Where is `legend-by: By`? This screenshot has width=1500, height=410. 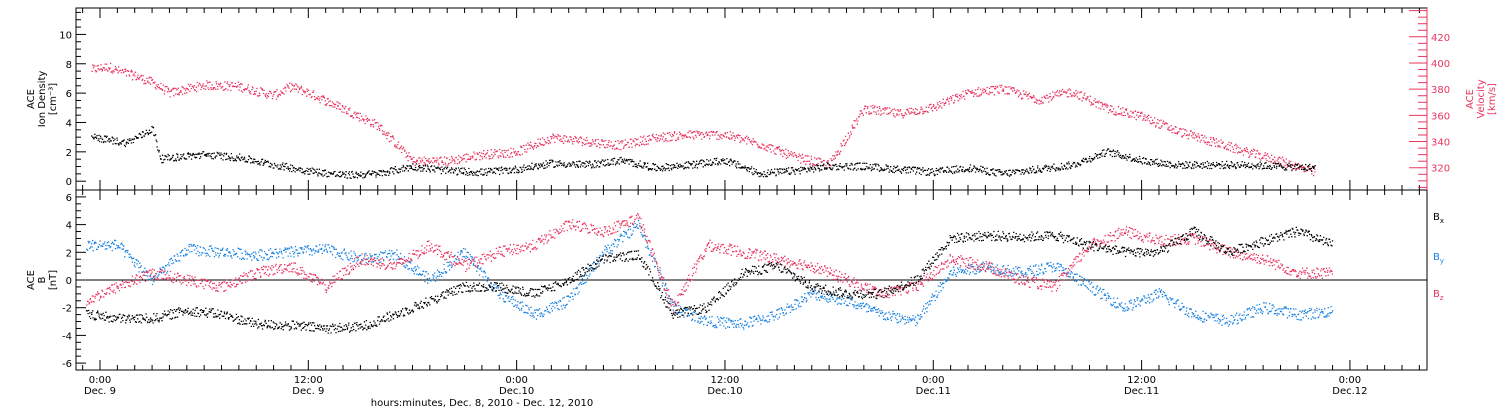
legend-by: By is located at coordinates (1438, 258).